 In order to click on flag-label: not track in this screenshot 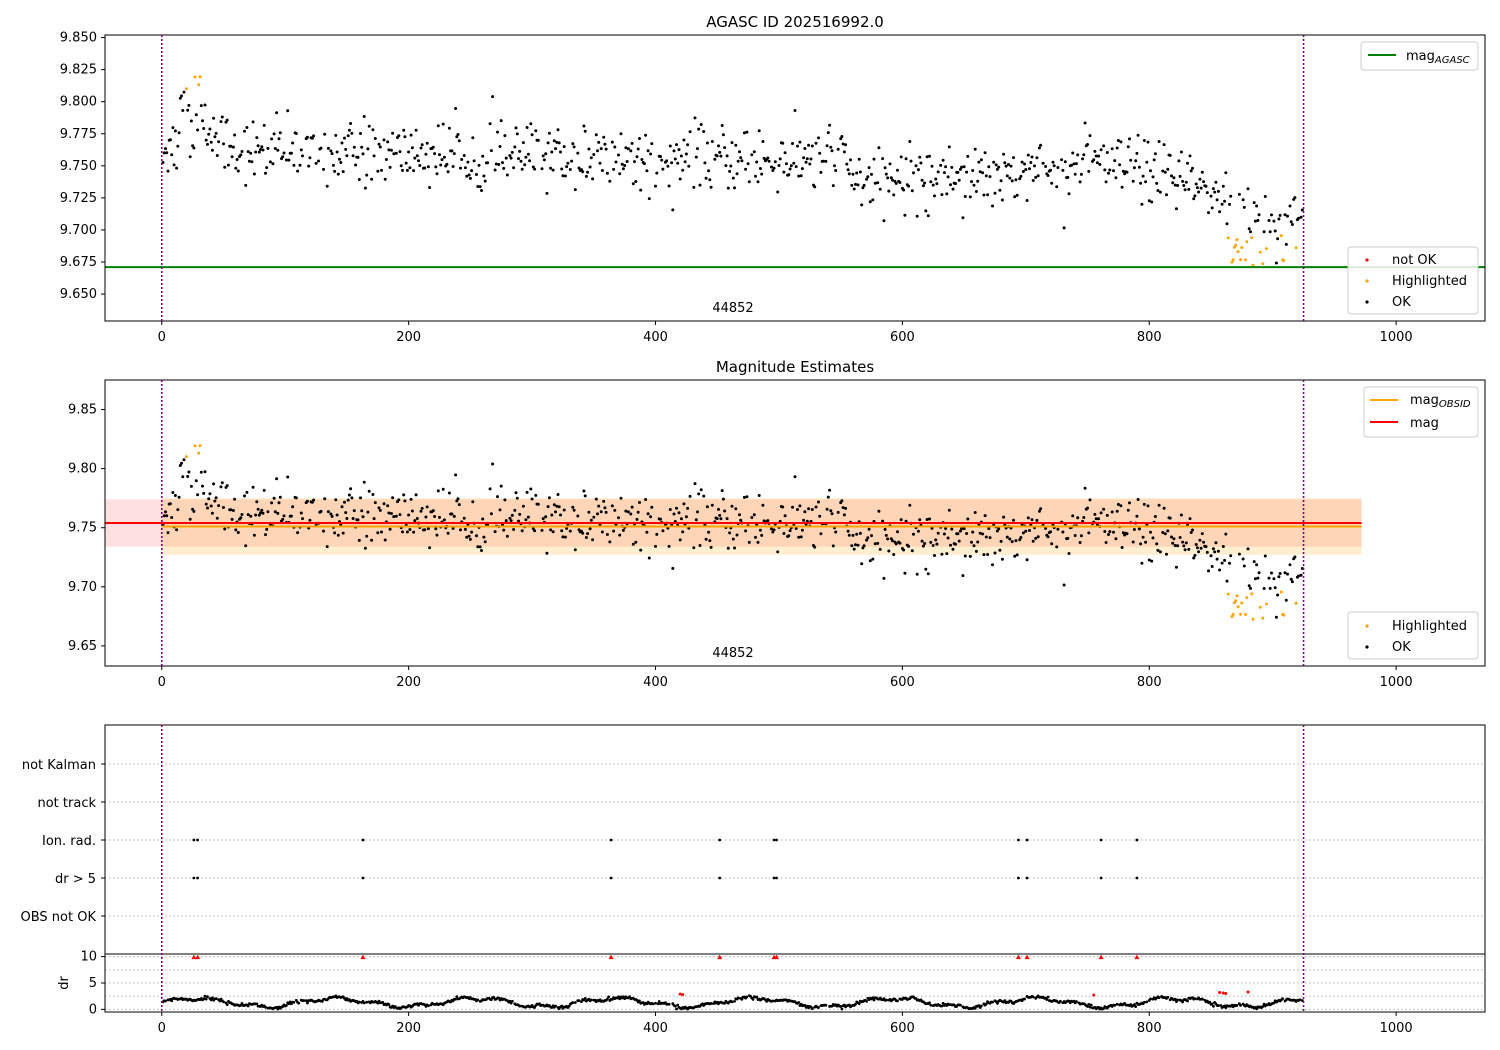, I will do `click(66, 803)`.